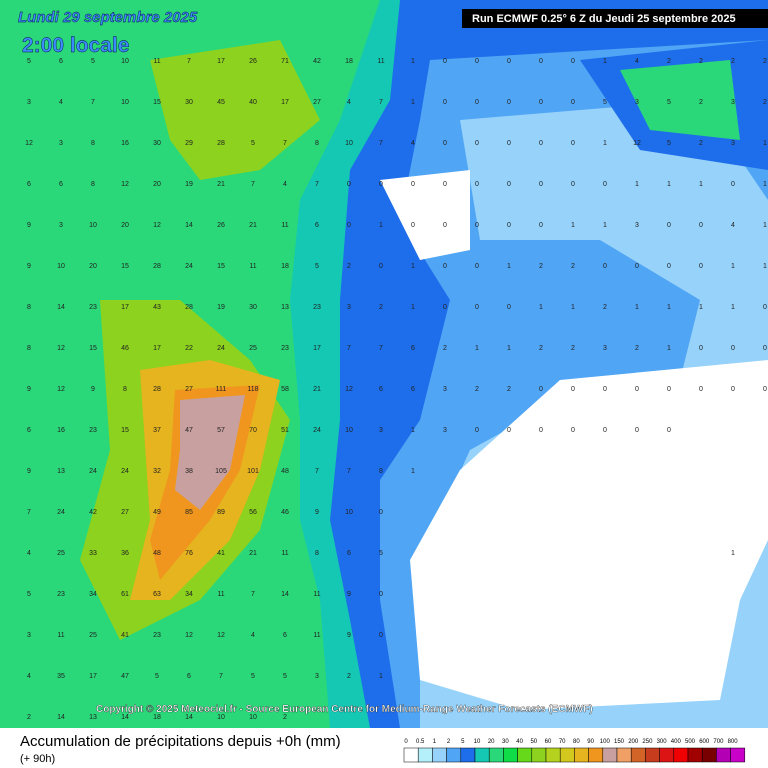 This screenshot has height=768, width=768. Describe the element at coordinates (189, 143) in the screenshot. I see `grid-value: 29` at that location.